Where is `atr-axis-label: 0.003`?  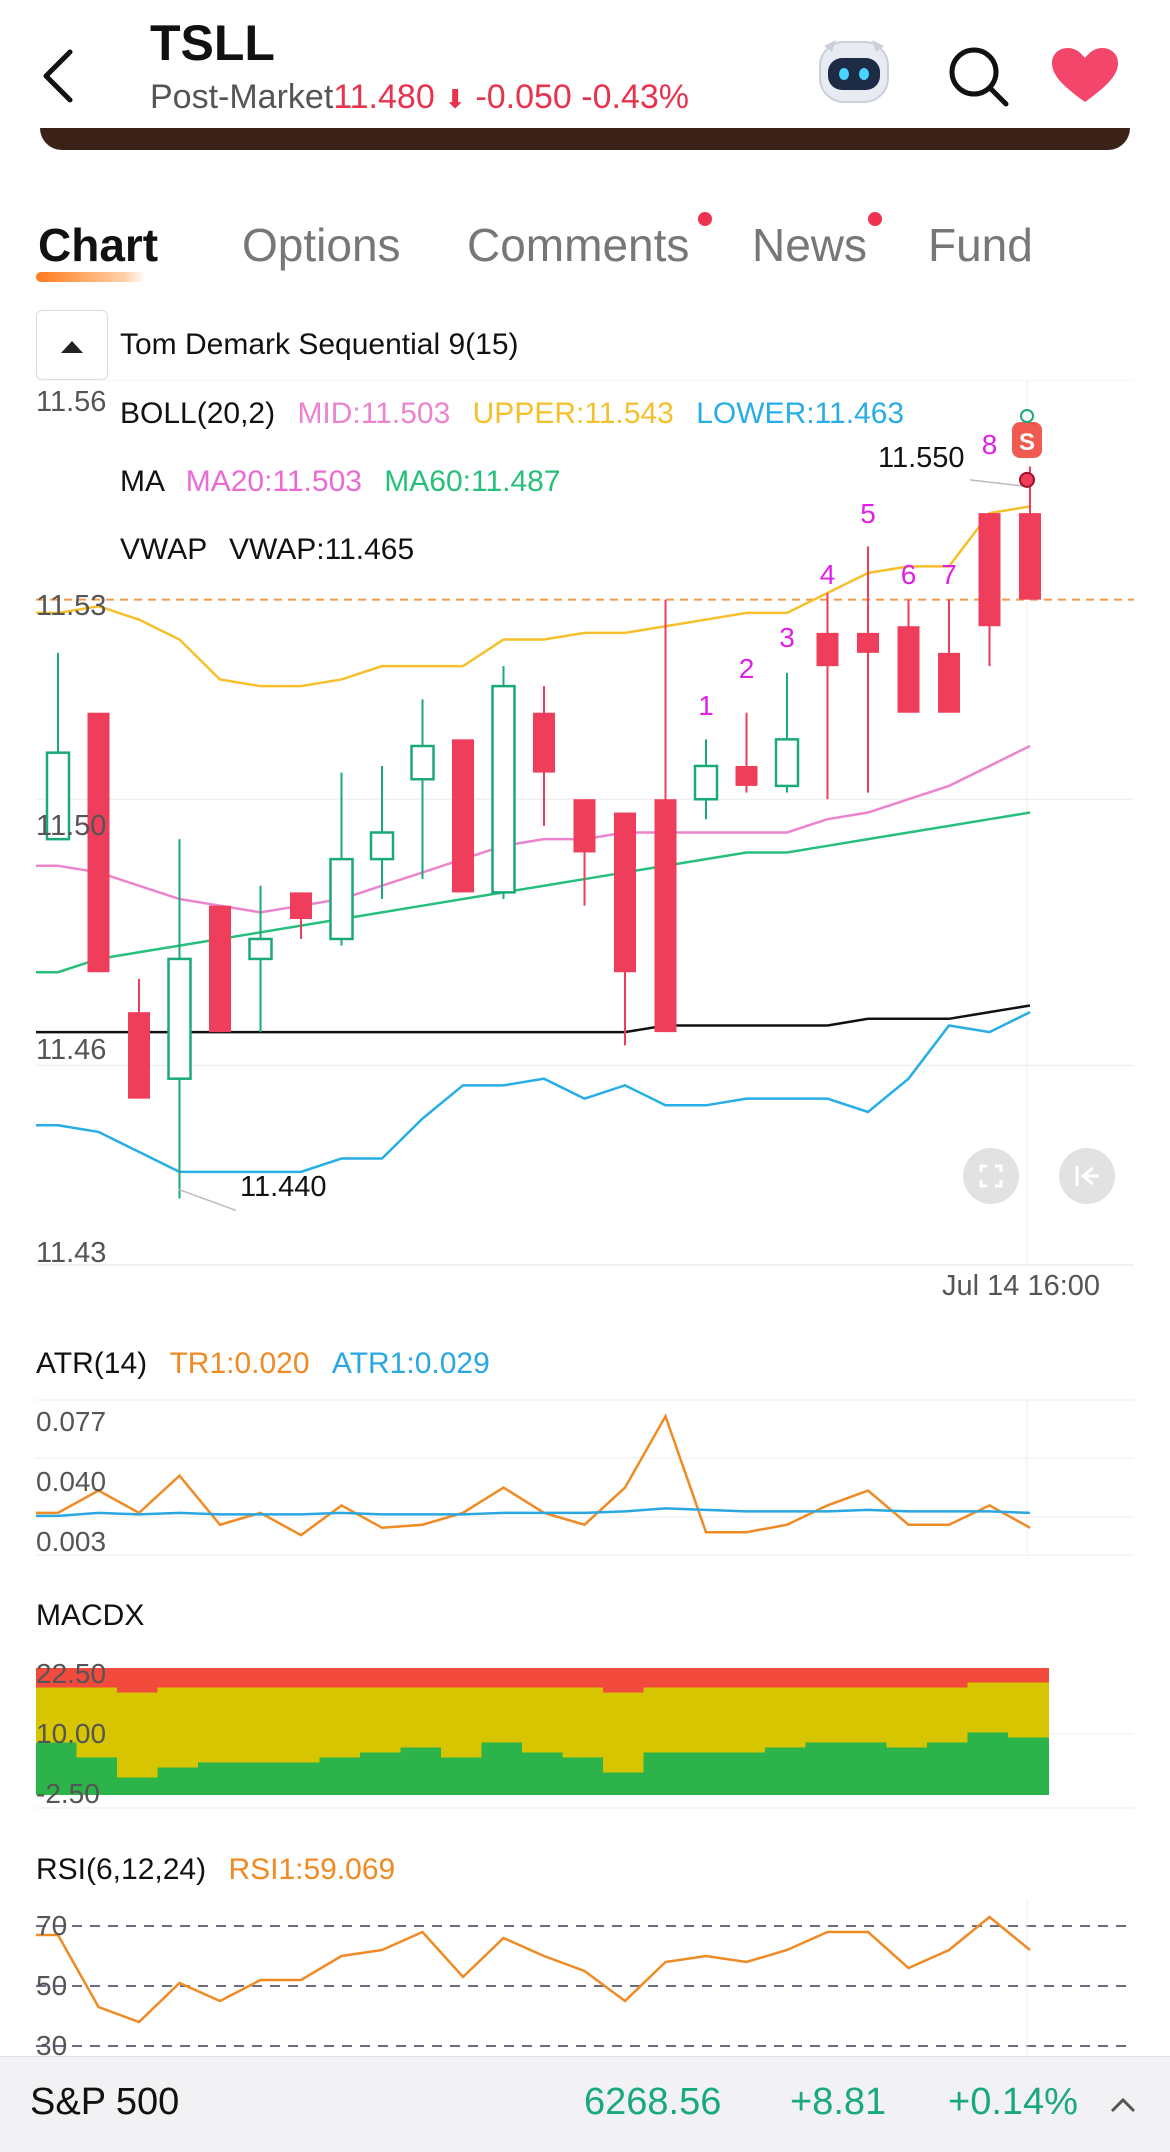 atr-axis-label: 0.003 is located at coordinates (71, 1541).